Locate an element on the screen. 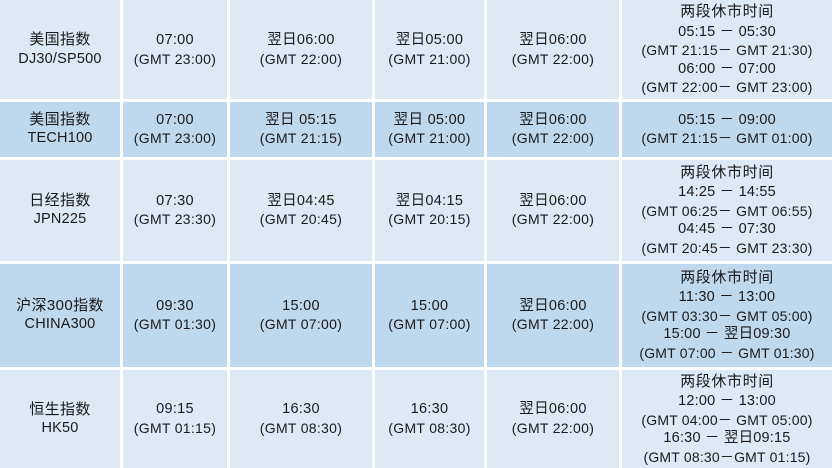  break-line: (GMT 20:45－ GMT 23:30) is located at coordinates (727, 248).